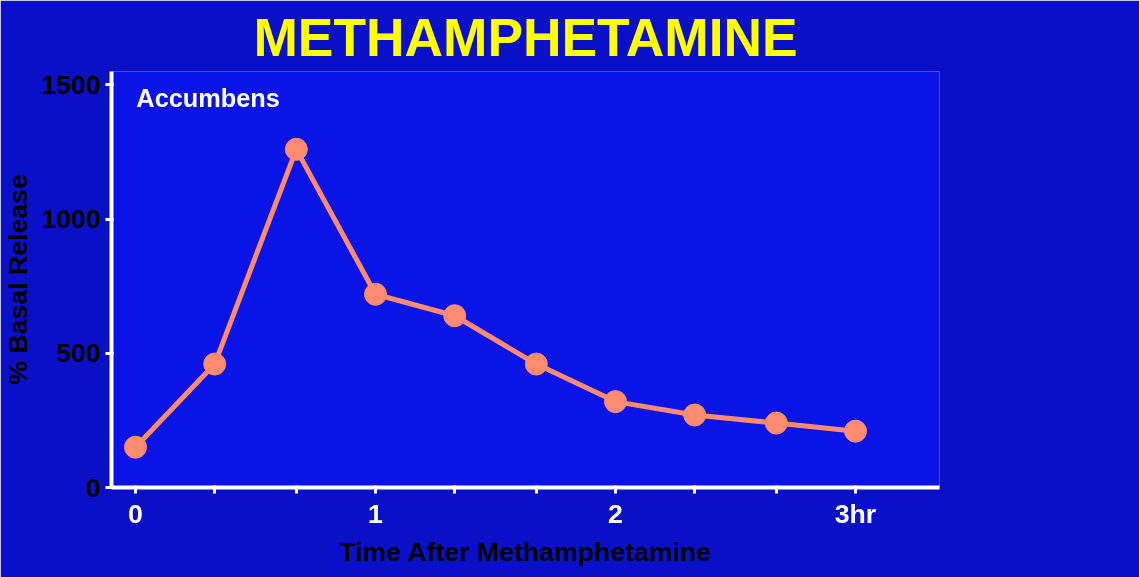  What do you see at coordinates (208, 97) in the screenshot?
I see `annotation: Accumbens` at bounding box center [208, 97].